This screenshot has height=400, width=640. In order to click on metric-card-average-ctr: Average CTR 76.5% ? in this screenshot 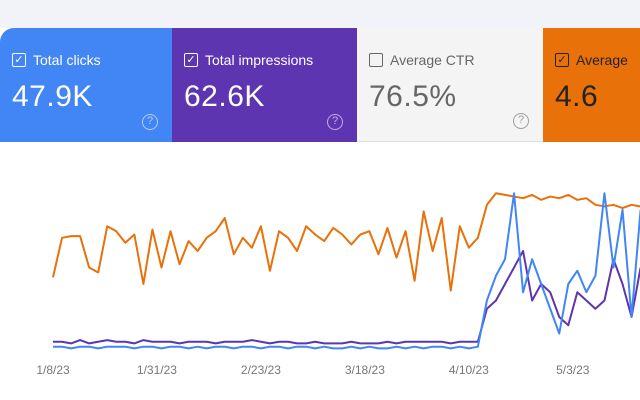, I will do `click(450, 85)`.